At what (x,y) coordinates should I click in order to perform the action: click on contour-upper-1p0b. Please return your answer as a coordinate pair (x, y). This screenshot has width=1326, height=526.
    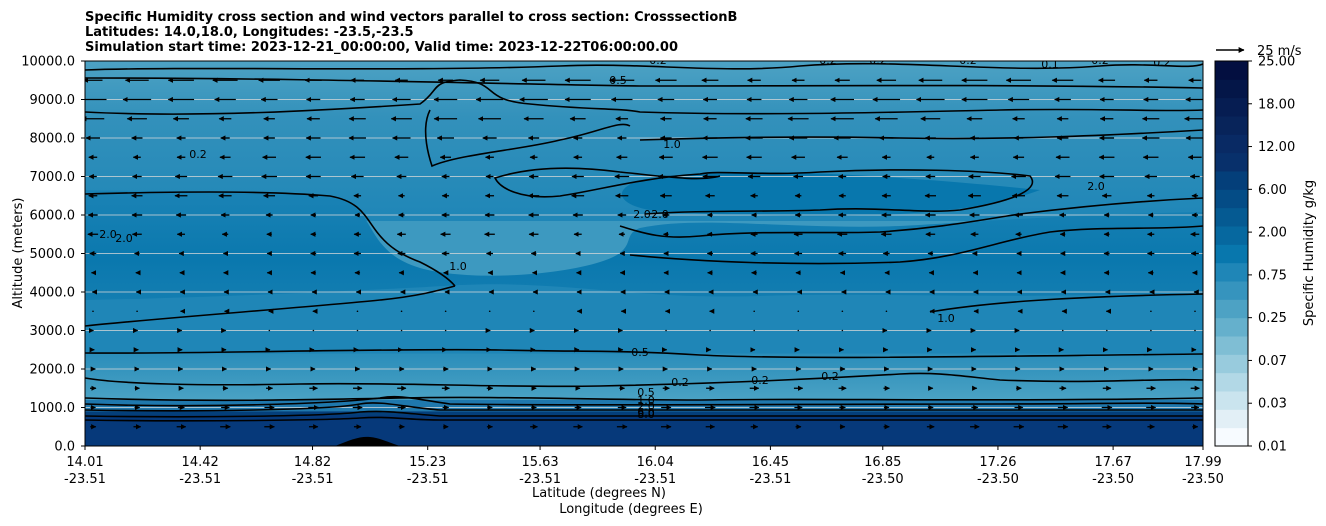
    Looking at the image, I should click on (527, 138).